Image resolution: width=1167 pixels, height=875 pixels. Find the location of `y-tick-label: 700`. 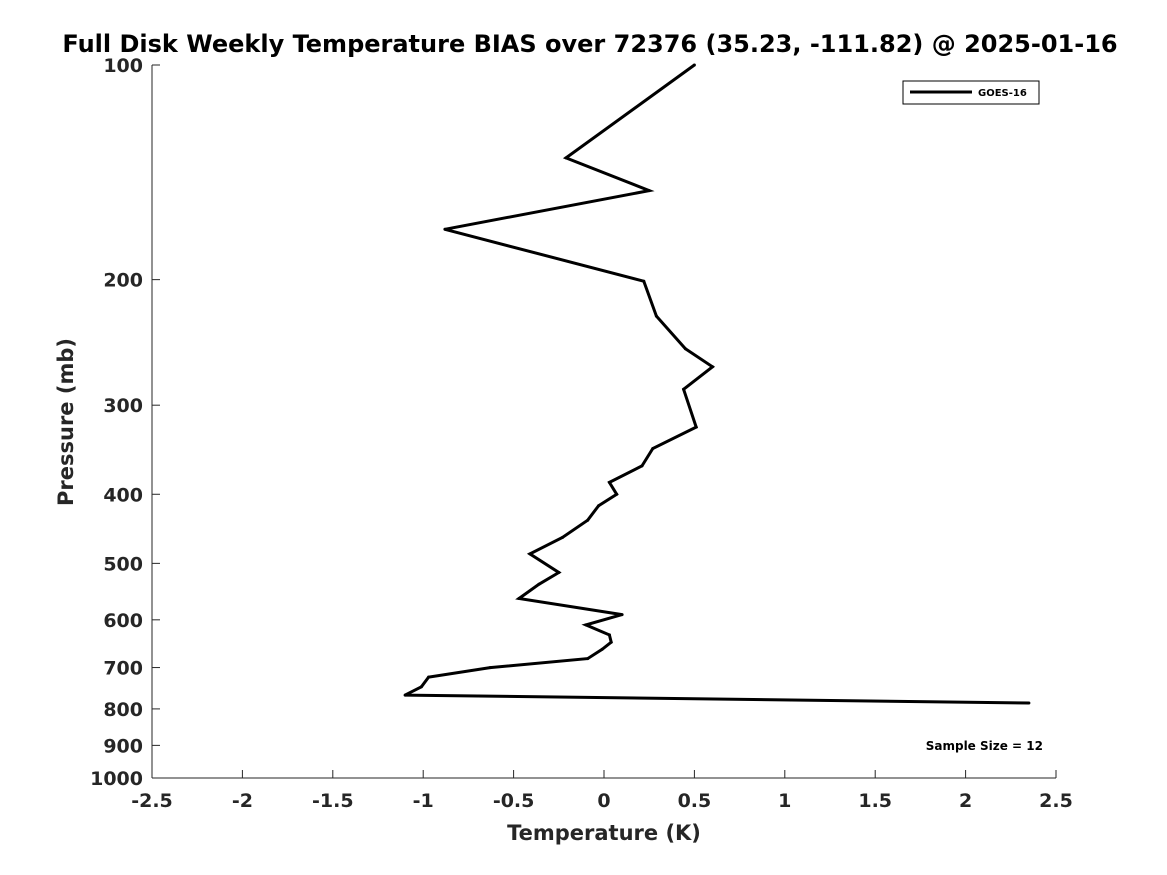

y-tick-label: 700 is located at coordinates (123, 669).